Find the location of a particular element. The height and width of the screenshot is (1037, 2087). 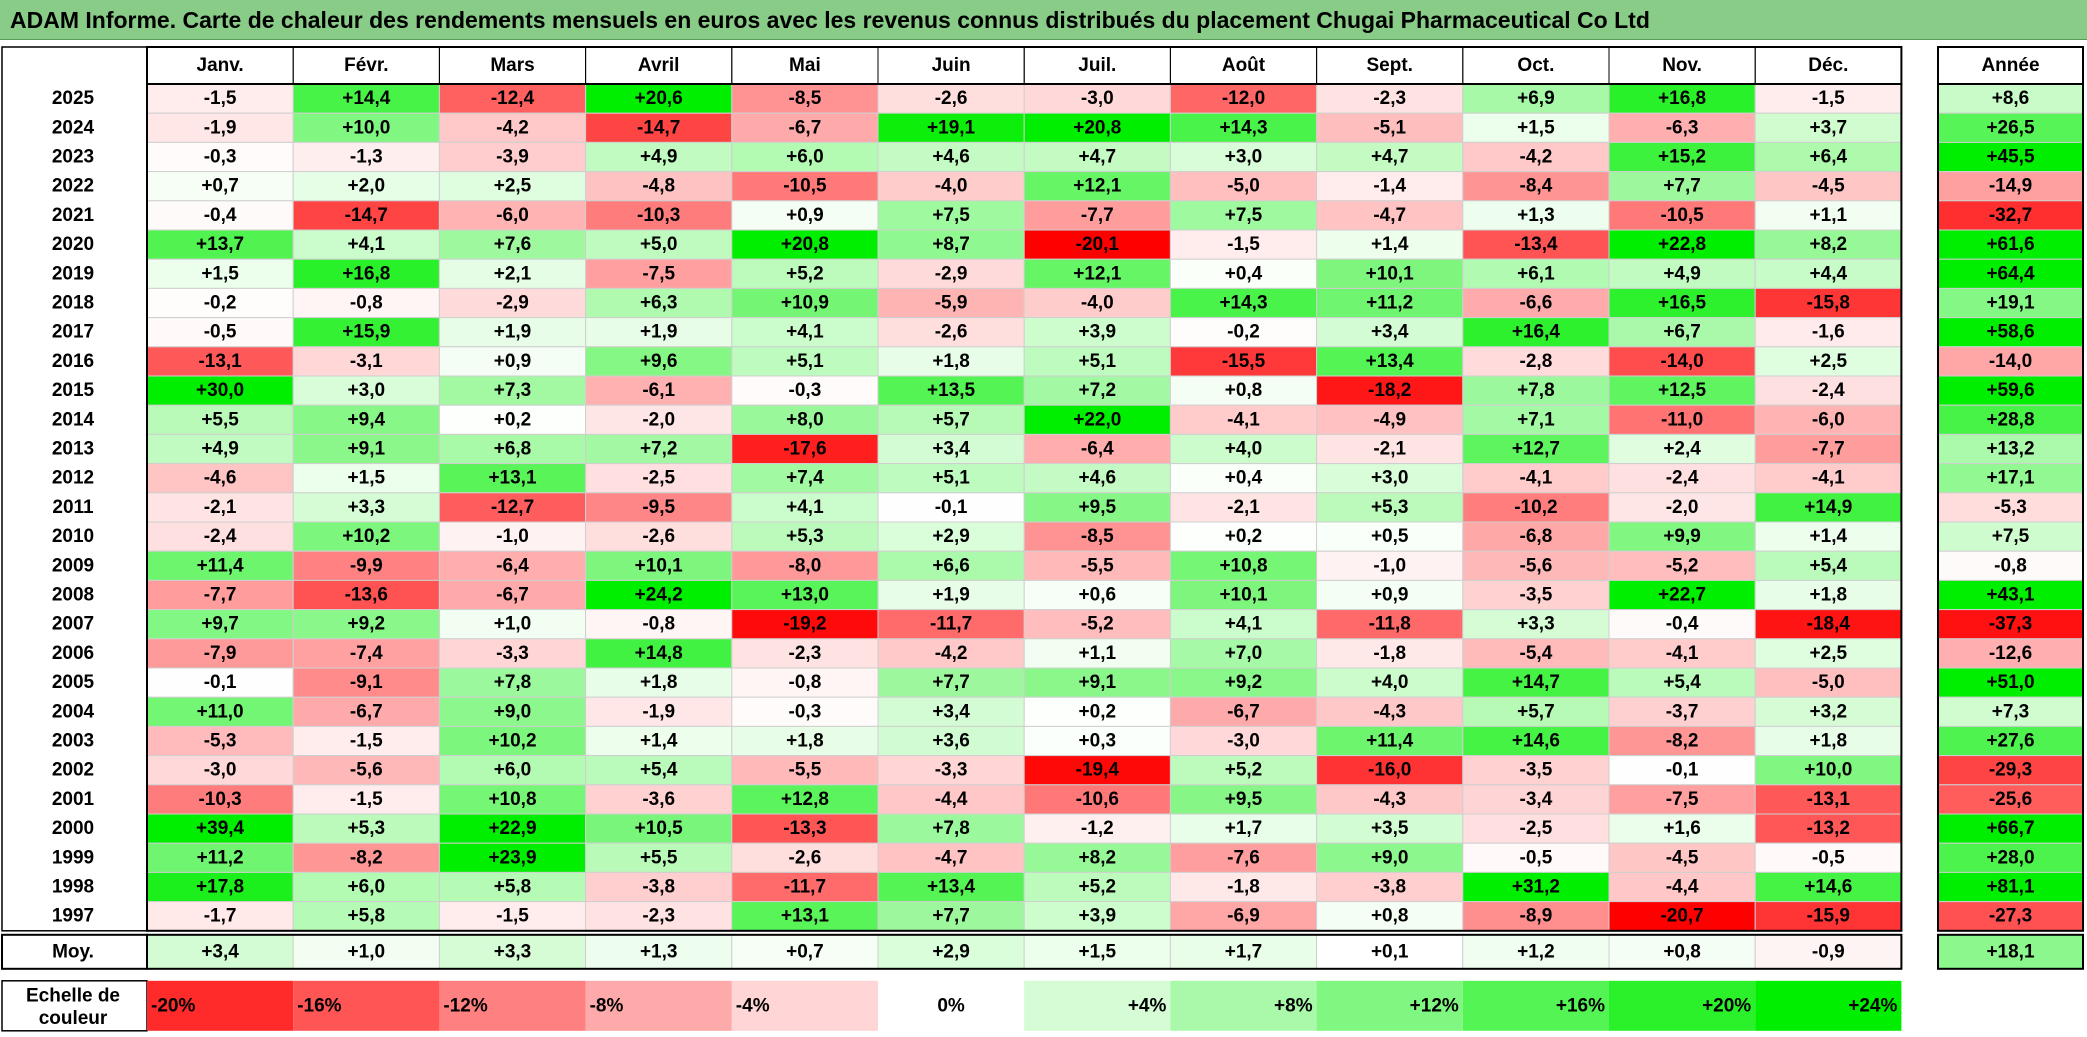

scale-step-label: -16% is located at coordinates (319, 1005).